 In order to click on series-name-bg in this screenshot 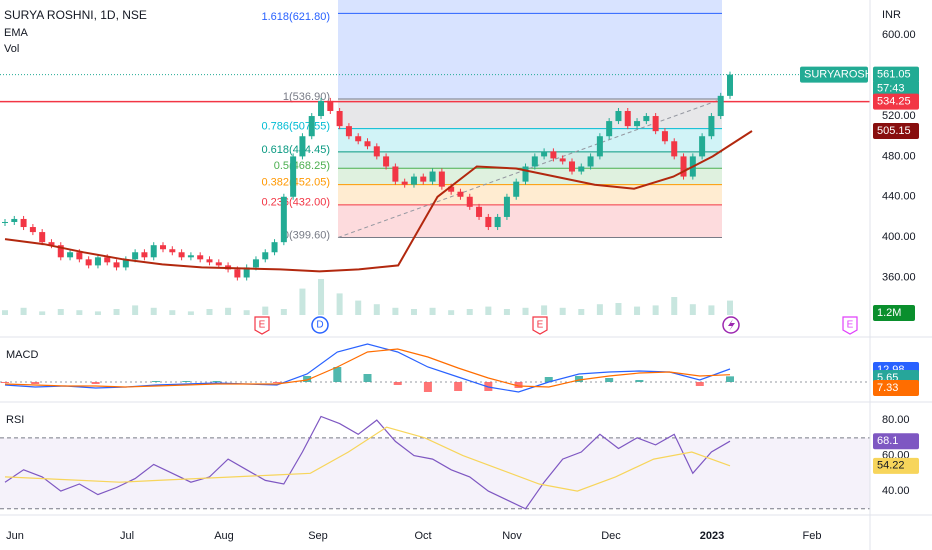, I will do `click(834, 74)`.